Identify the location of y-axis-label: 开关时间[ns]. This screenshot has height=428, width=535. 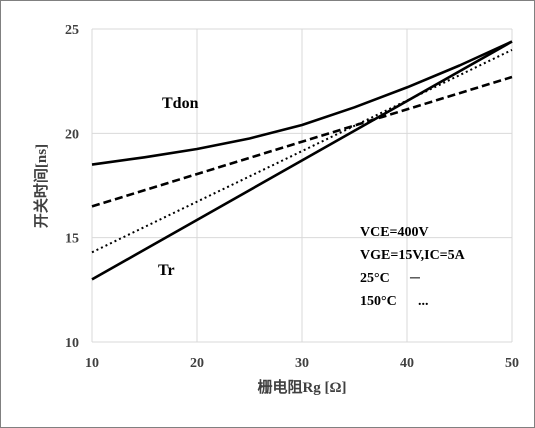
(41, 186).